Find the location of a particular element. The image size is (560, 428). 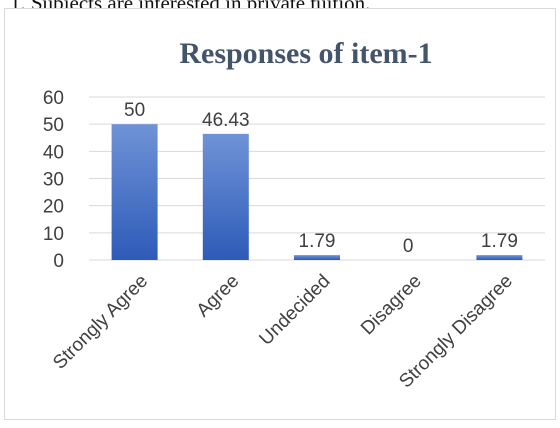

category-label: Undecided is located at coordinates (294, 310).